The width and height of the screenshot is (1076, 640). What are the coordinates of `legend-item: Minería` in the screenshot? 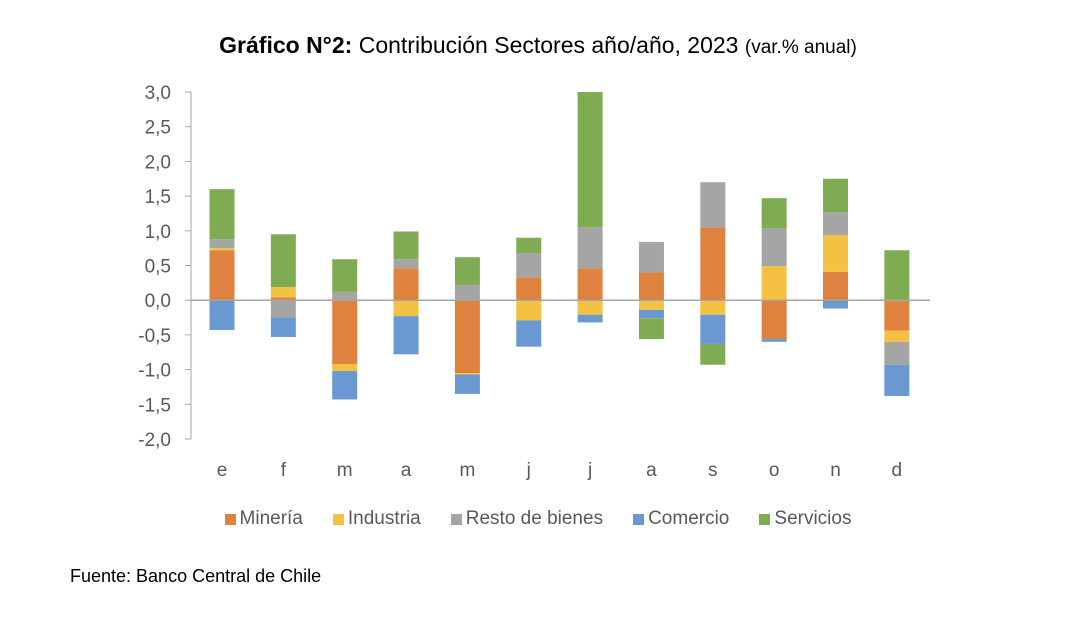 It's located at (263, 519).